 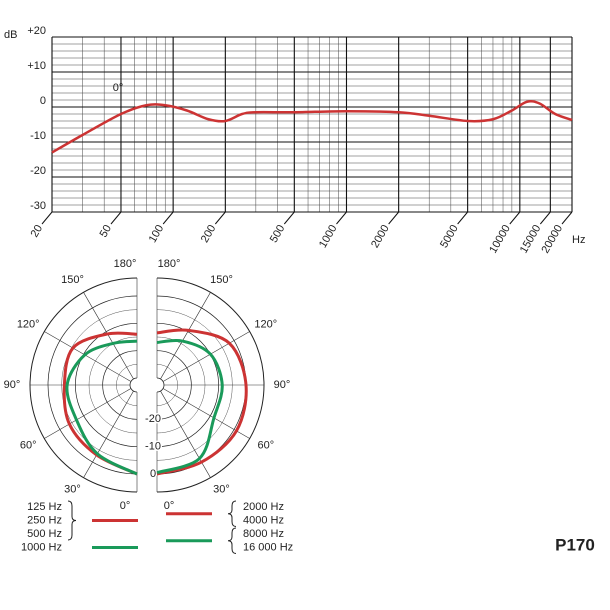 I want to click on x-tick-label: 2000, so click(x=380, y=236).